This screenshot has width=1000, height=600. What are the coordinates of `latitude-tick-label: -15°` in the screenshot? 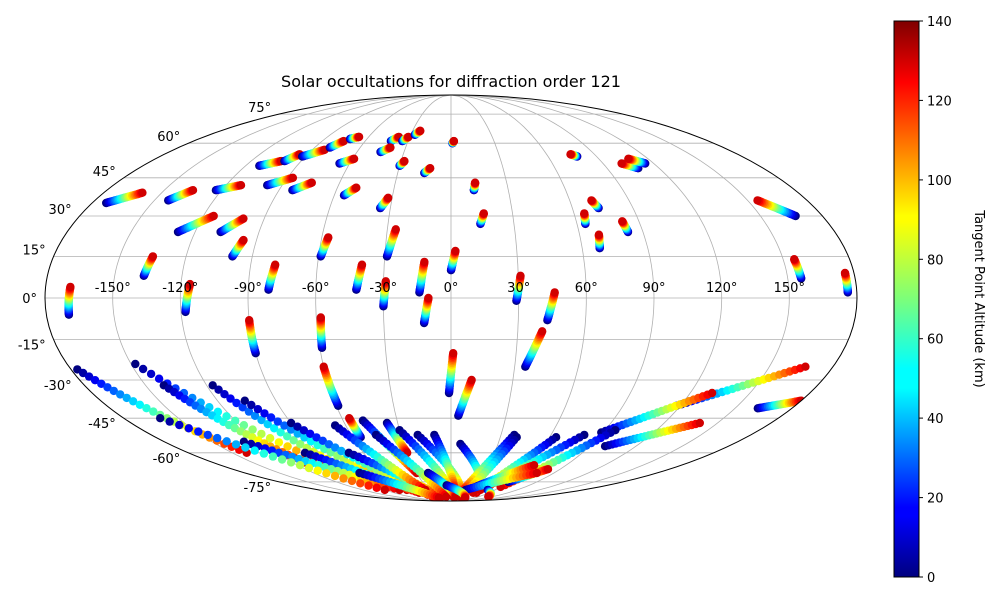 It's located at (32, 346).